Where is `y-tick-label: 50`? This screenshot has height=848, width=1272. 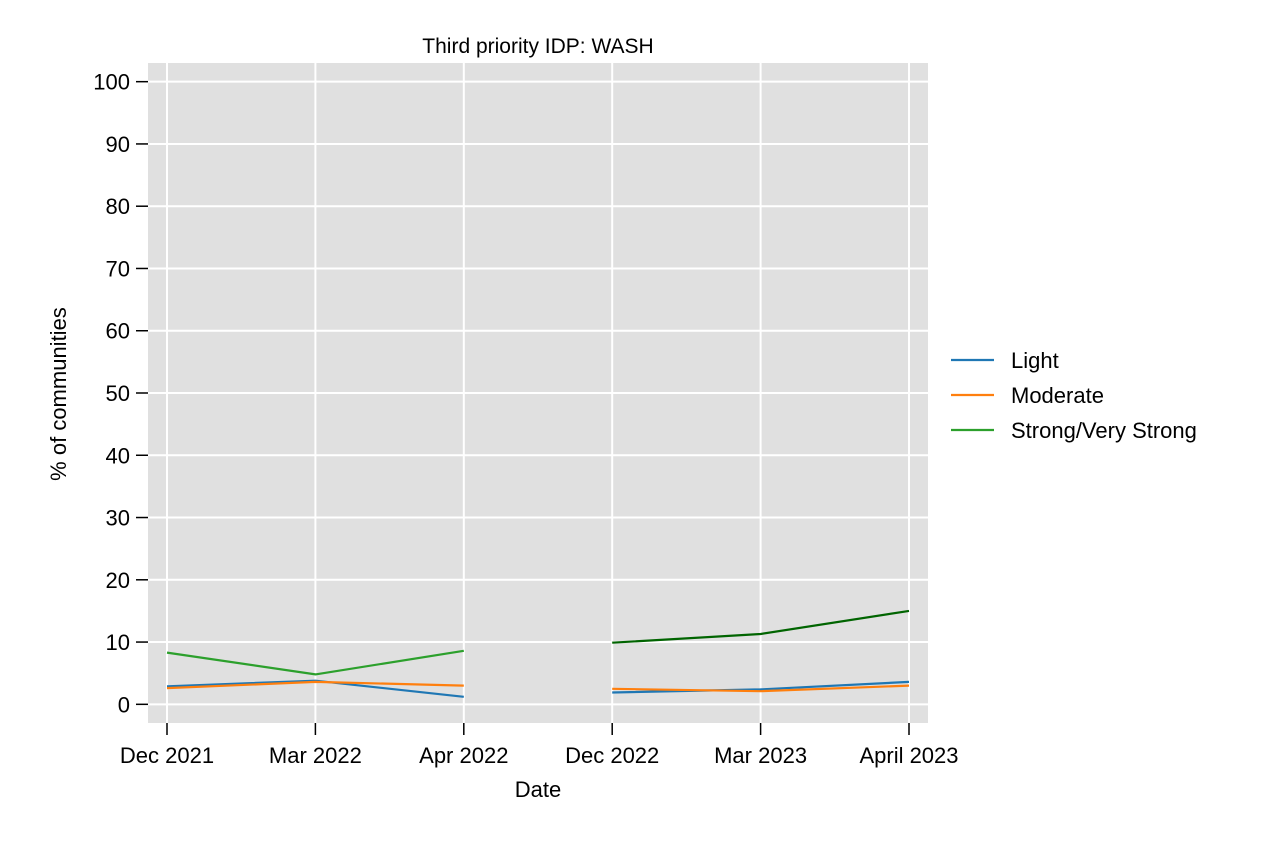 y-tick-label: 50 is located at coordinates (118, 393).